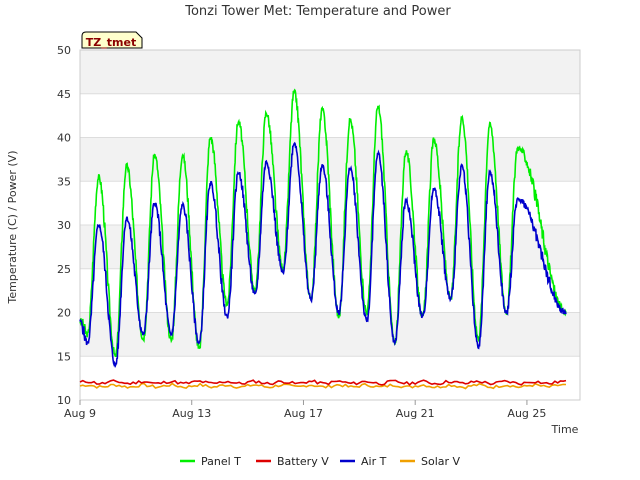 The height and width of the screenshot is (480, 640). I want to click on y-tick-label: 35, so click(64, 181).